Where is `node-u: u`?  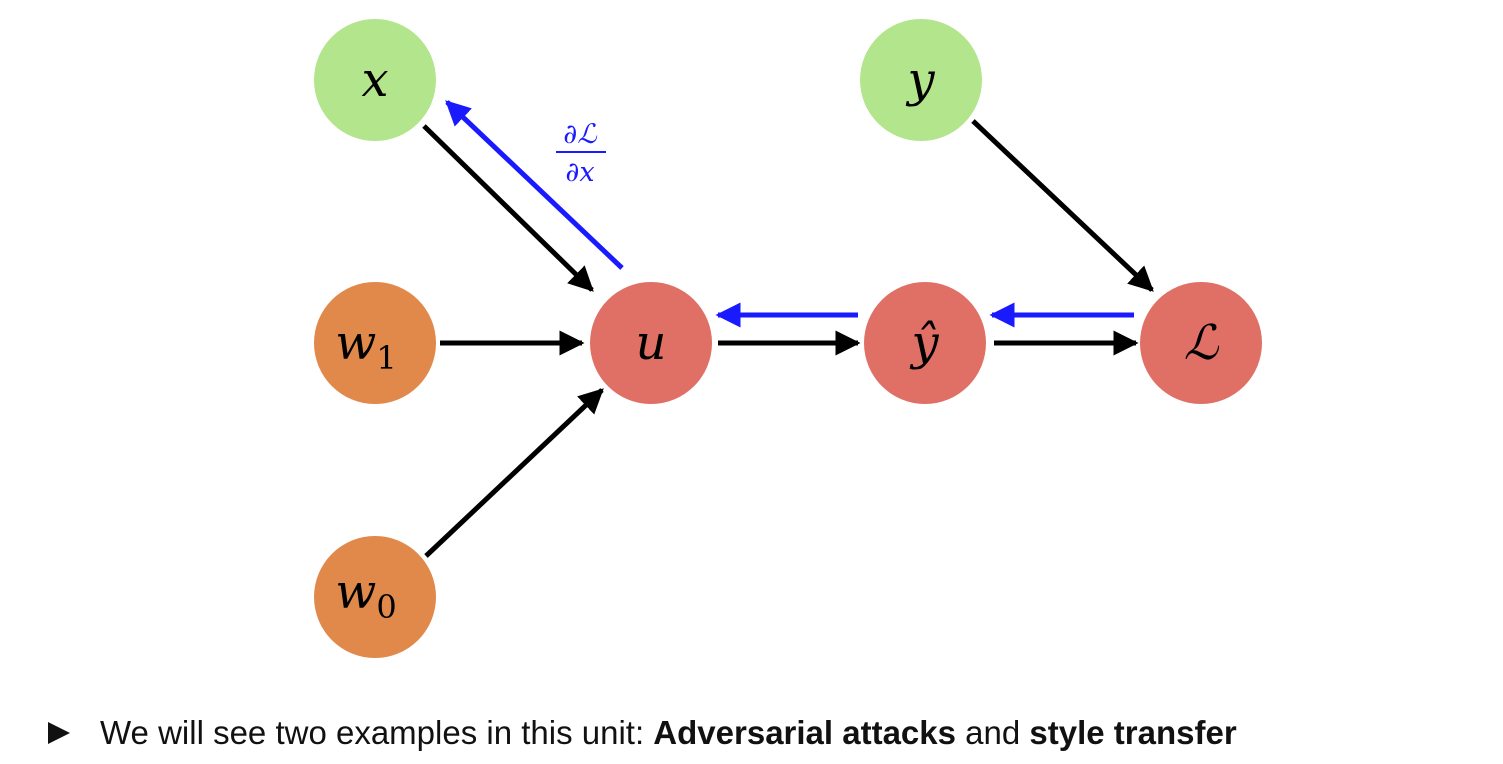 node-u: u is located at coordinates (651, 343).